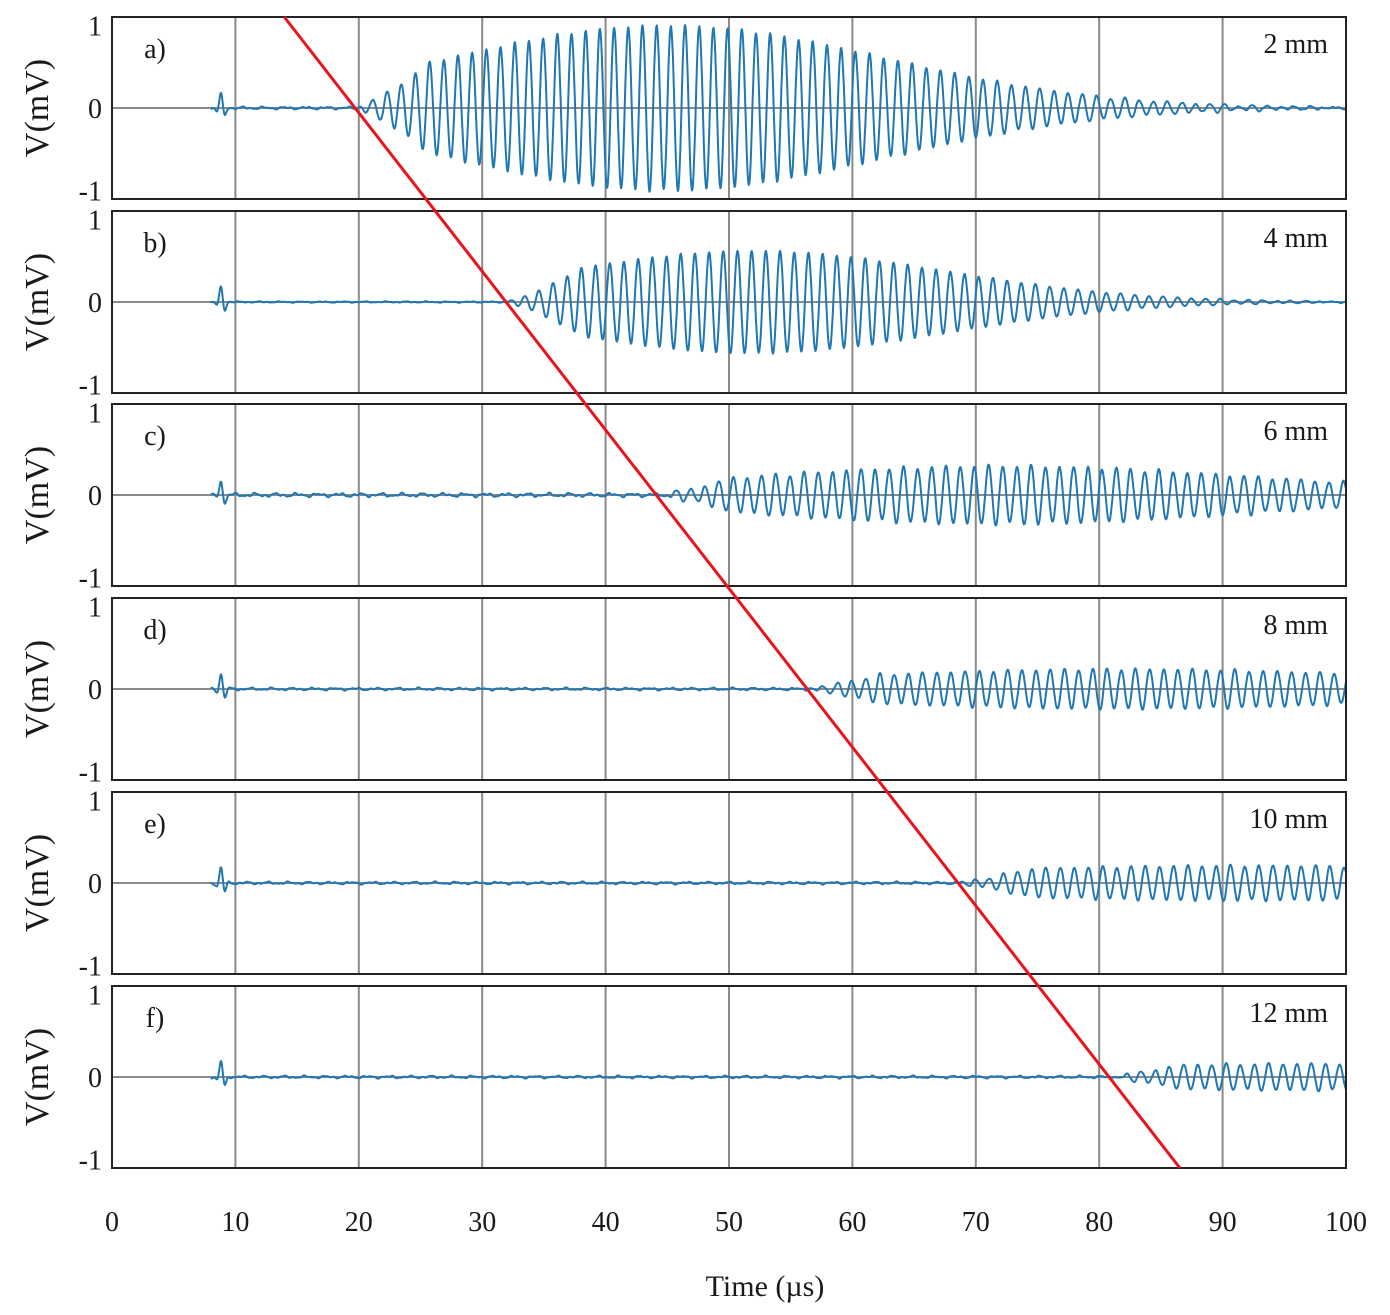 The image size is (1390, 1315). I want to click on panel-distance-label: 12 mm, so click(1288, 1013).